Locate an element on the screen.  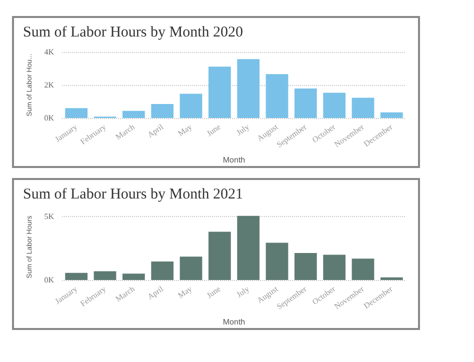
chart-title: Sum of Labor Hours by Month 2020 is located at coordinates (133, 32).